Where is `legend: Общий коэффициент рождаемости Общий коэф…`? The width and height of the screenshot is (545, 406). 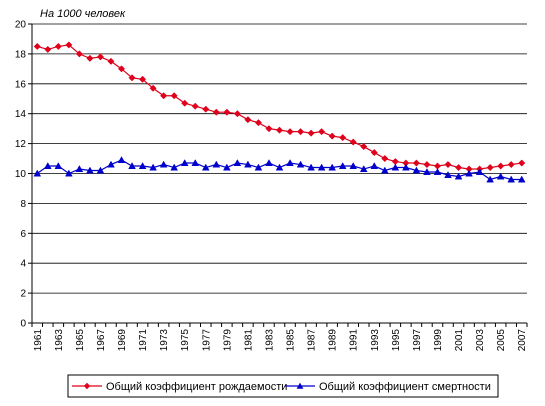
legend: Общий коэффициент рождаемости Общий коэф… is located at coordinates (283, 386).